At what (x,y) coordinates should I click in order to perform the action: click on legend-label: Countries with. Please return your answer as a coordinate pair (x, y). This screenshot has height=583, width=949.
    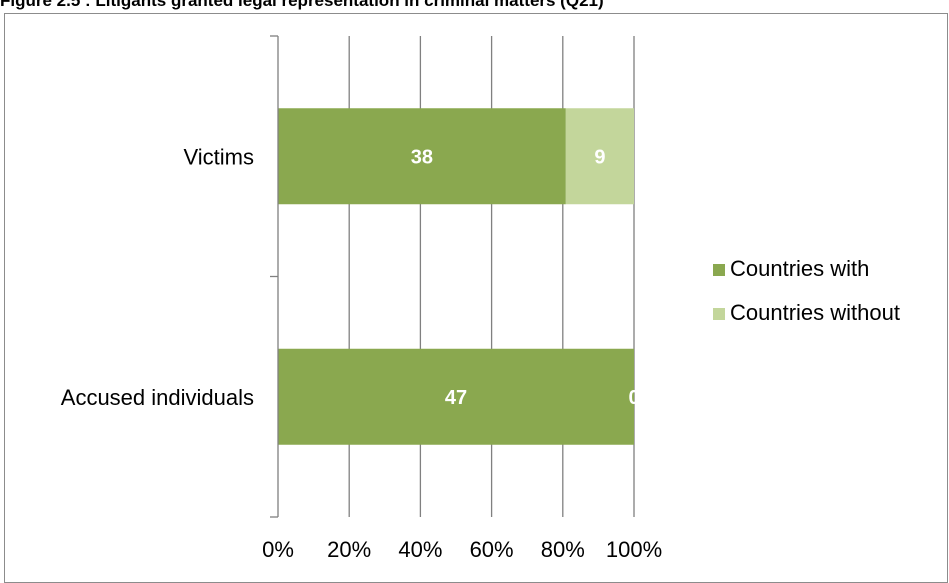
    Looking at the image, I should click on (799, 268).